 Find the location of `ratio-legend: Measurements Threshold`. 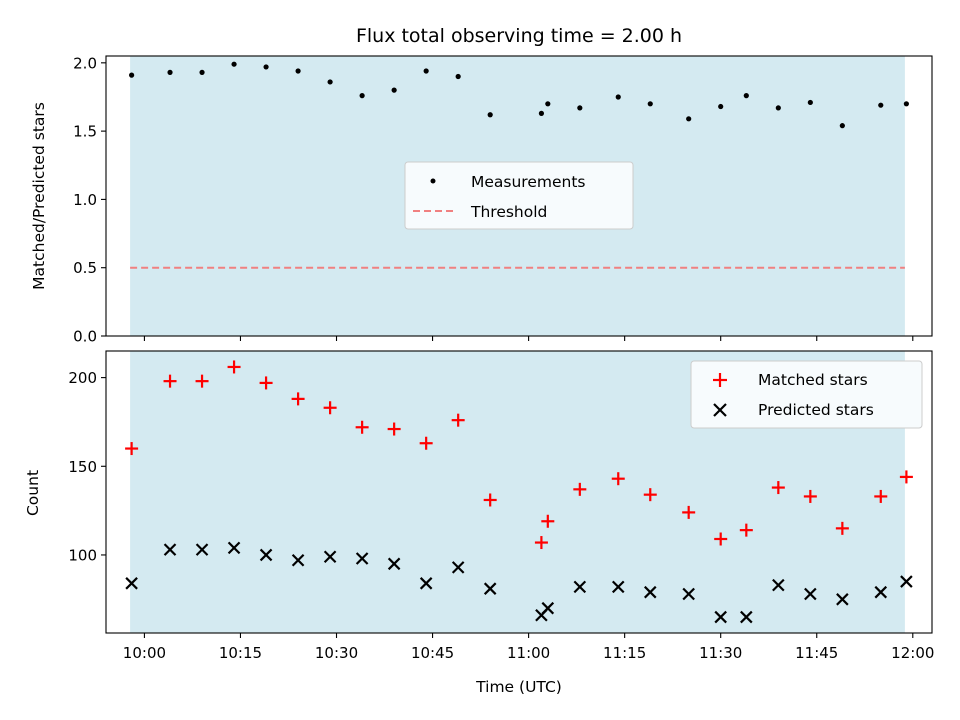

ratio-legend: Measurements Threshold is located at coordinates (519, 195).